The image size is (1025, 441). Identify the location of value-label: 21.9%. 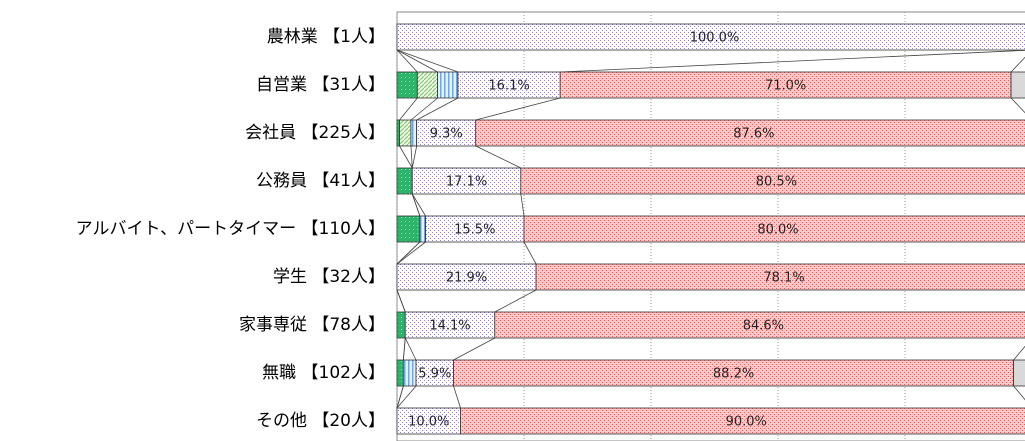
(466, 278).